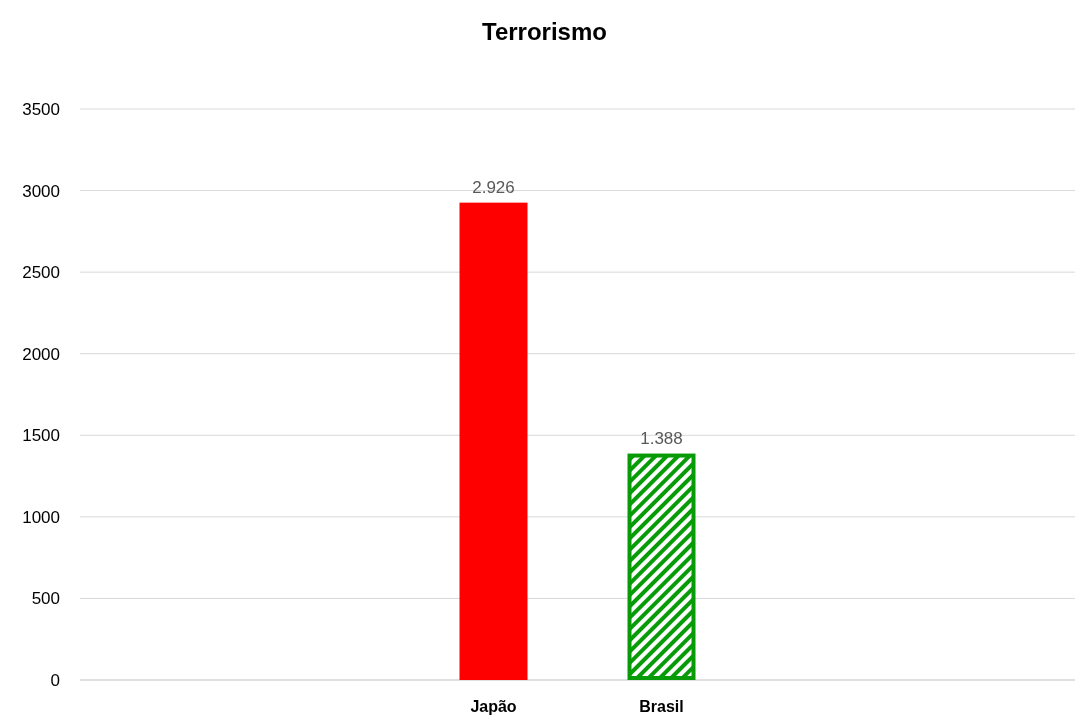 The image size is (1089, 722). What do you see at coordinates (544, 31) in the screenshot?
I see `chart-title: Terrorismo` at bounding box center [544, 31].